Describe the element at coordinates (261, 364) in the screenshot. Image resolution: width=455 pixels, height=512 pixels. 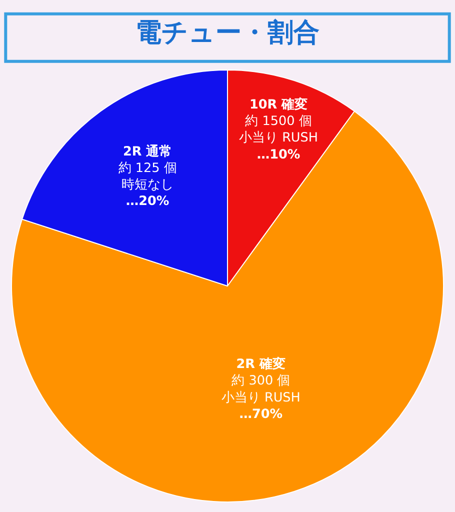
I see `slice-label: 2R 確変` at that location.